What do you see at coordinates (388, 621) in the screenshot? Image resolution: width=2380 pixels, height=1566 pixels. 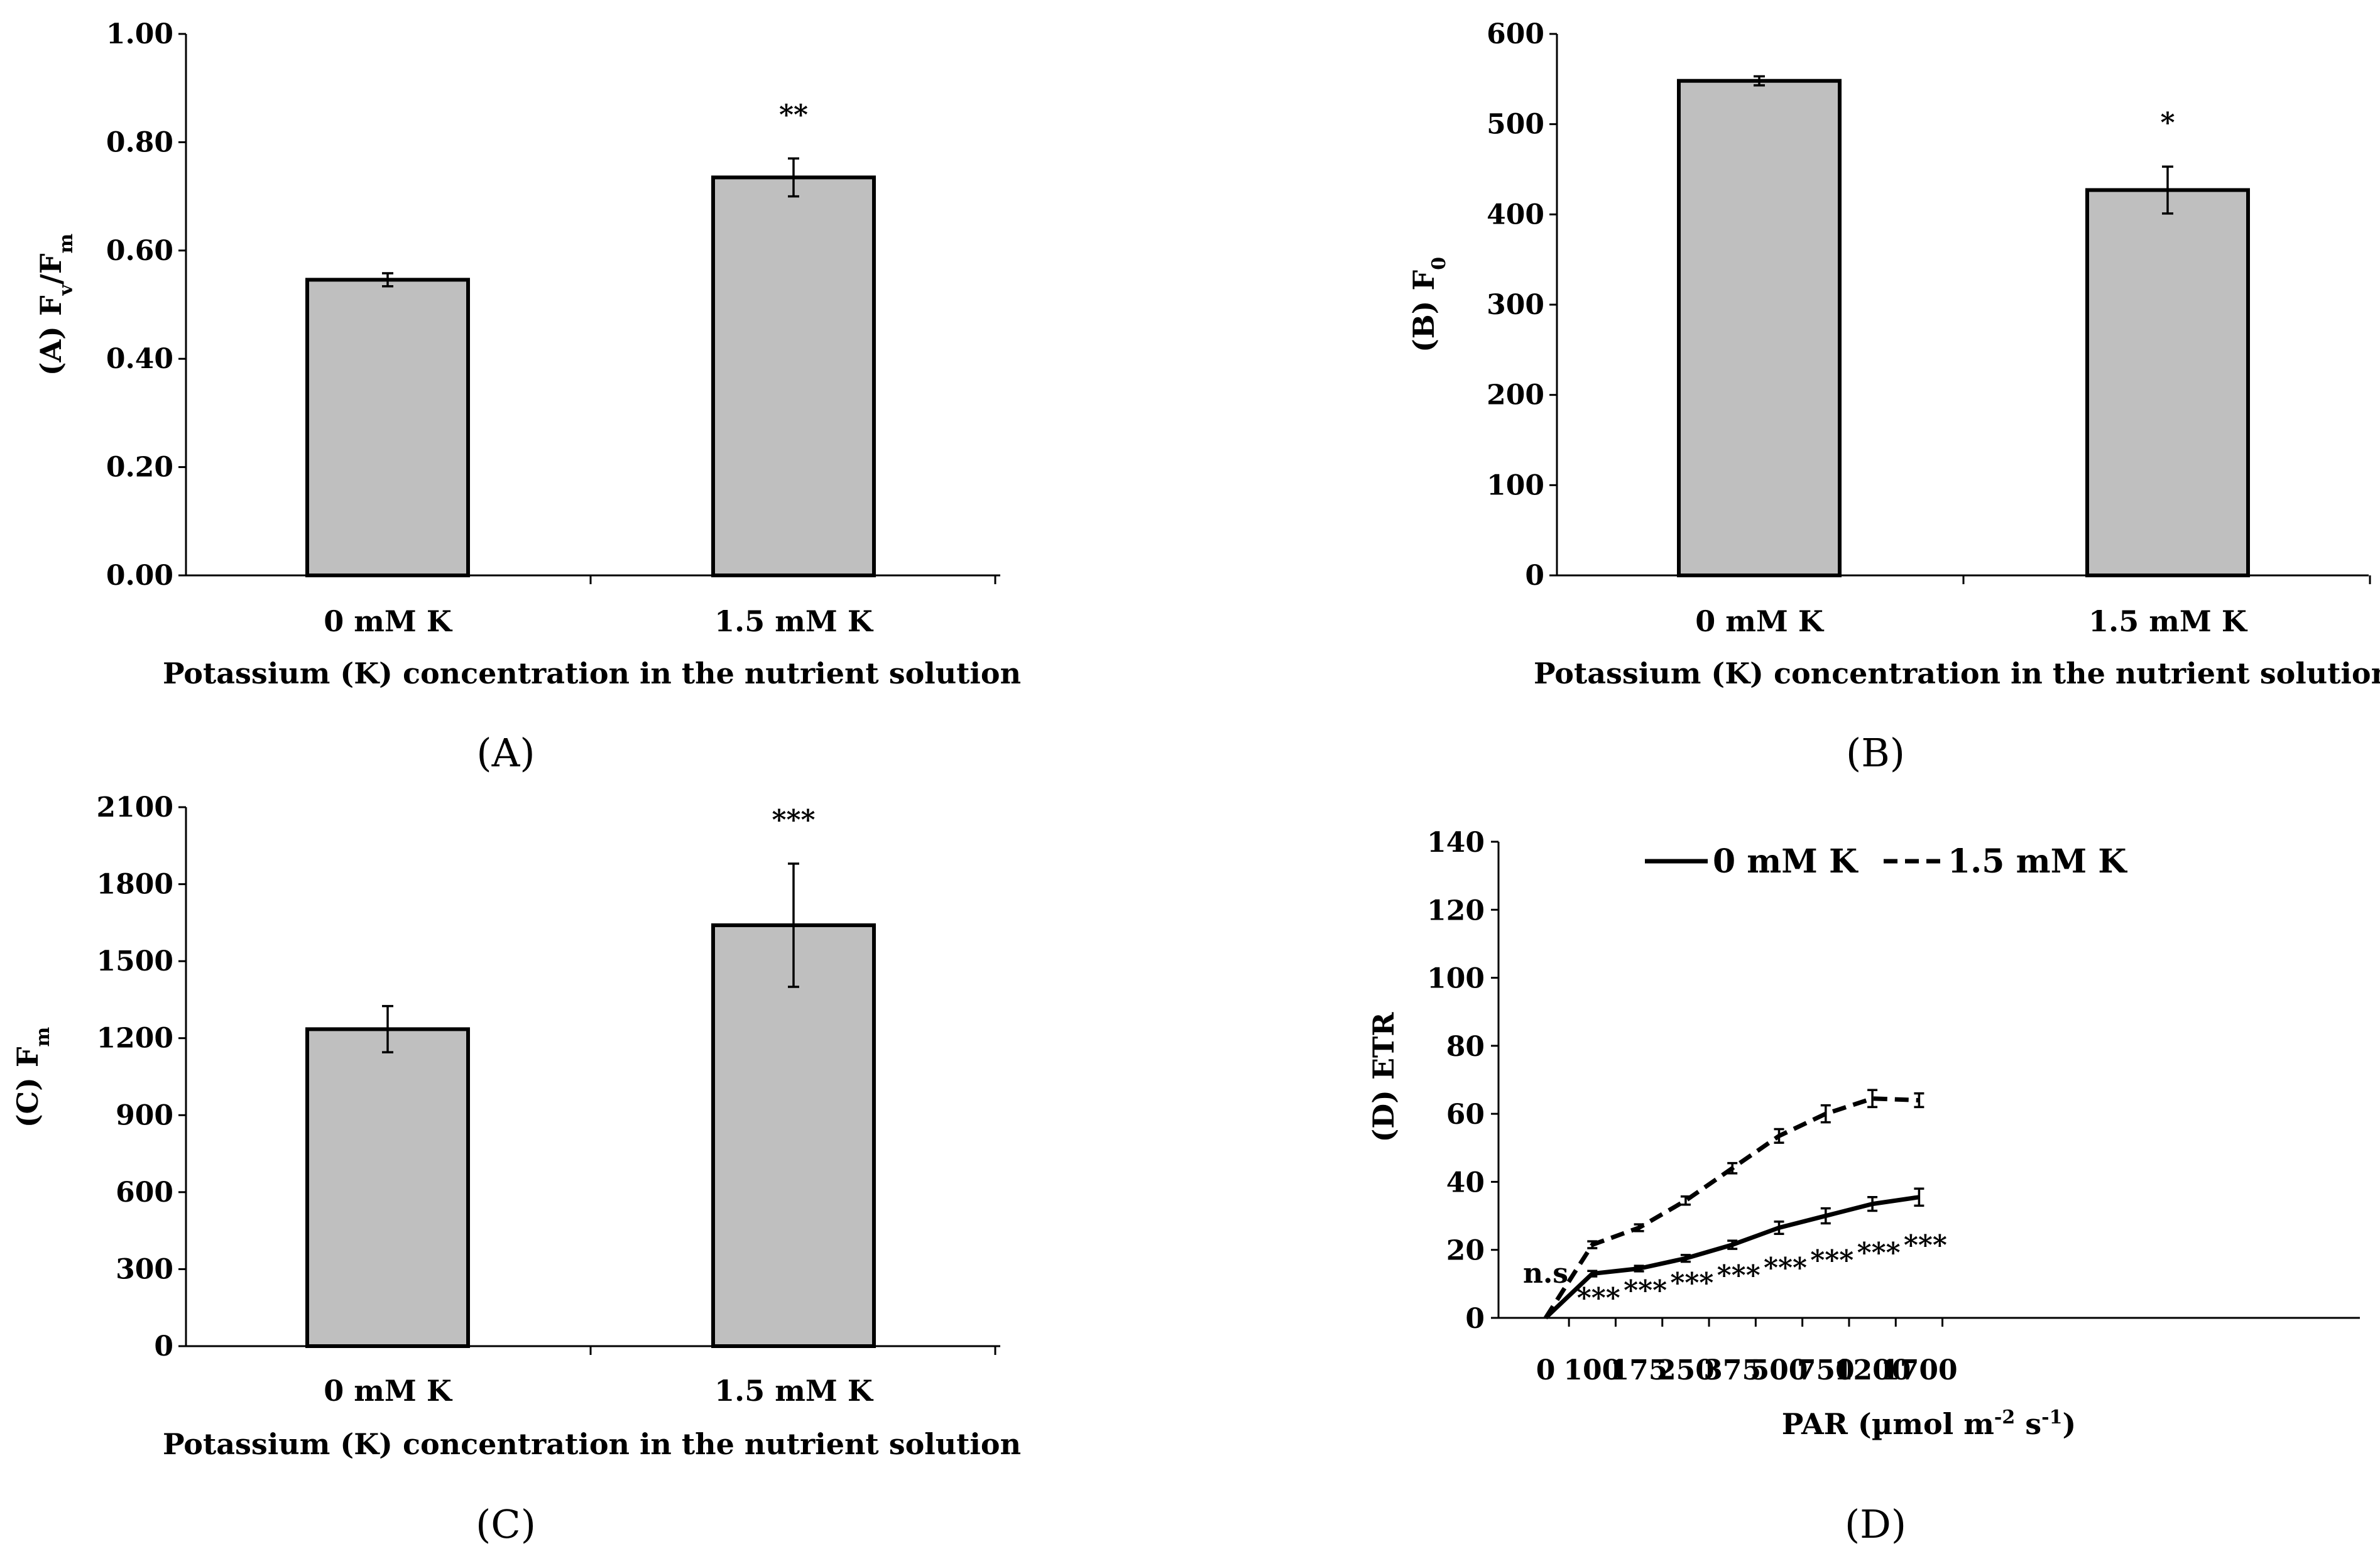 I see `panel-a-category-label: 0 mM K` at bounding box center [388, 621].